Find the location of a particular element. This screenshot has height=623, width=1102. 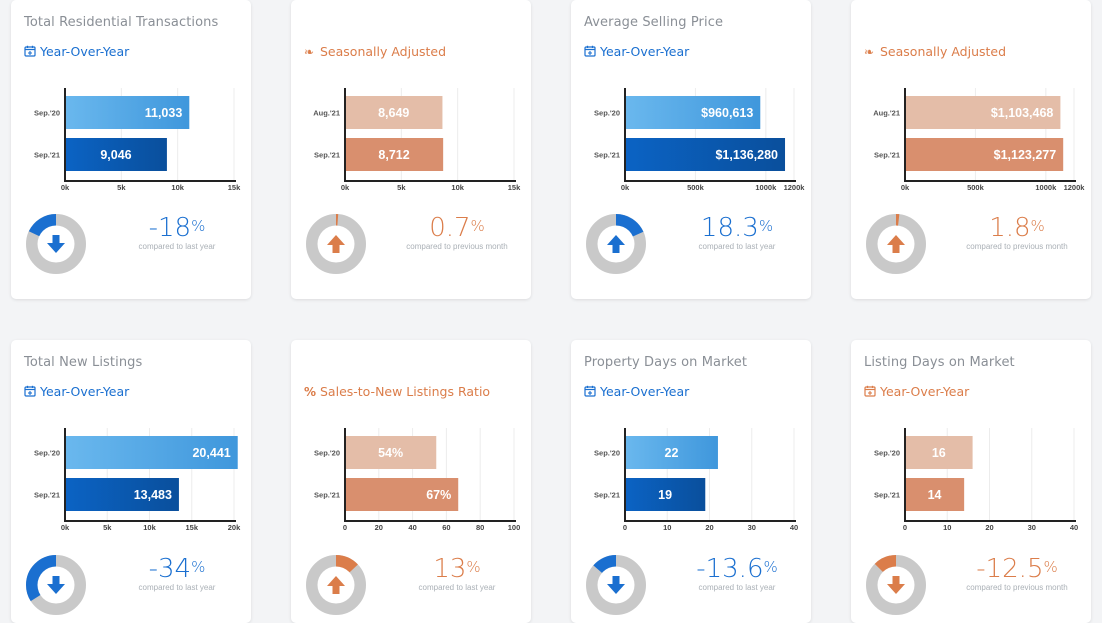

bar-value-label: 8,712 is located at coordinates (393, 155).